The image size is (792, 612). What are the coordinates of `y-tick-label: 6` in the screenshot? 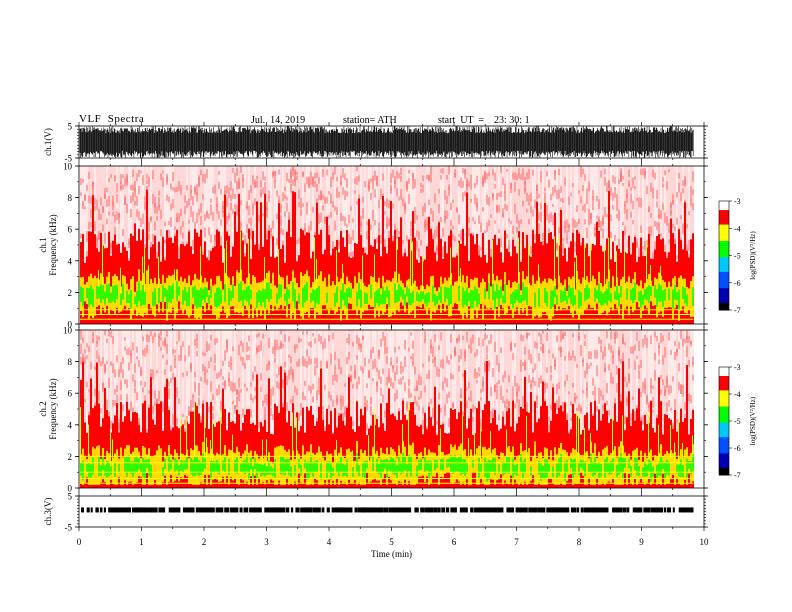 It's located at (70, 230).